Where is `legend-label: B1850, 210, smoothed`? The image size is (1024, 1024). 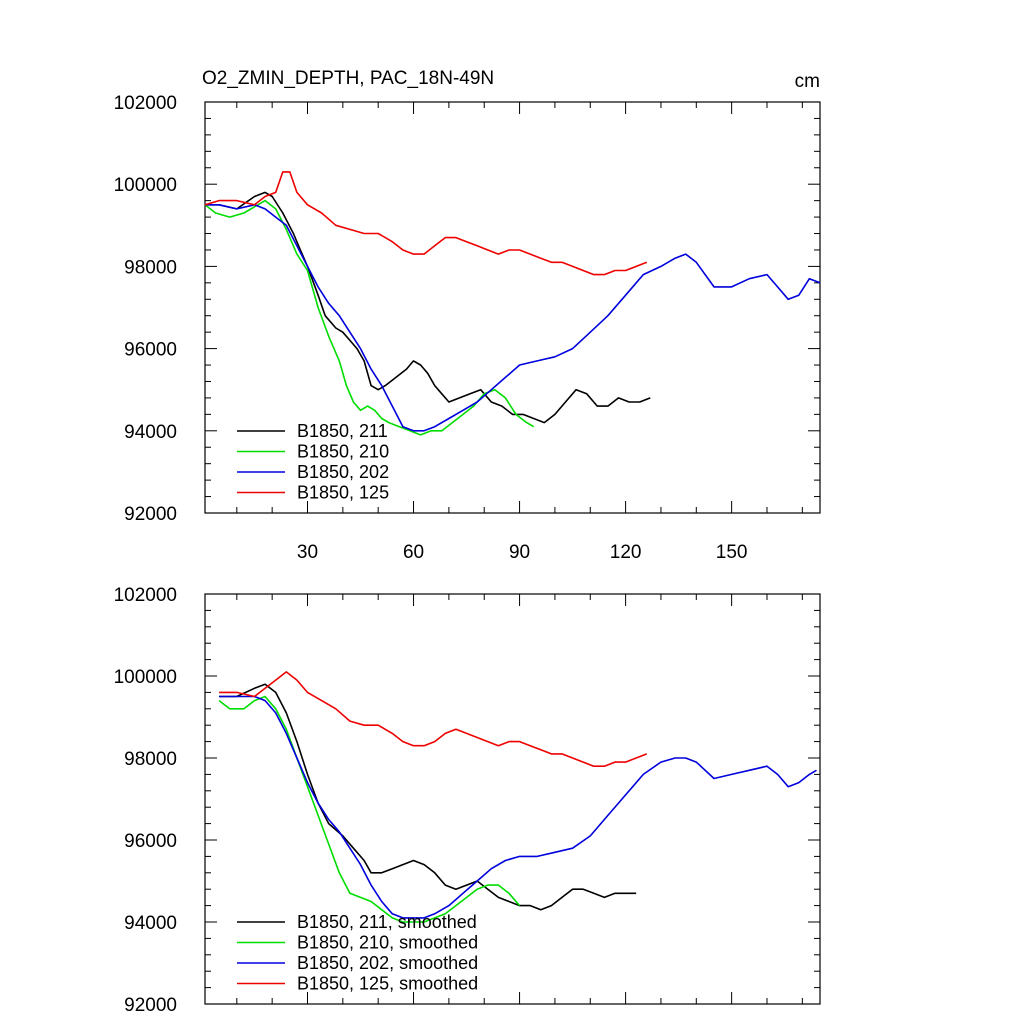
legend-label: B1850, 210, smoothed is located at coordinates (387, 943).